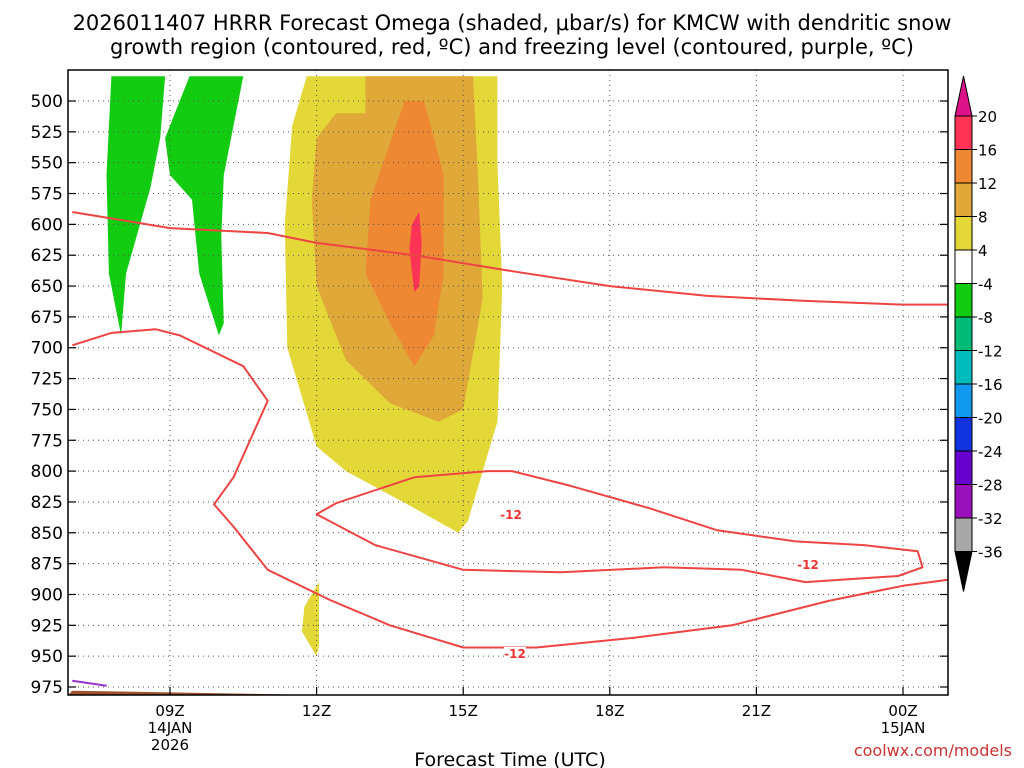 The image size is (1024, 768). Describe the element at coordinates (983, 251) in the screenshot. I see `colorbar-label: 4` at that location.